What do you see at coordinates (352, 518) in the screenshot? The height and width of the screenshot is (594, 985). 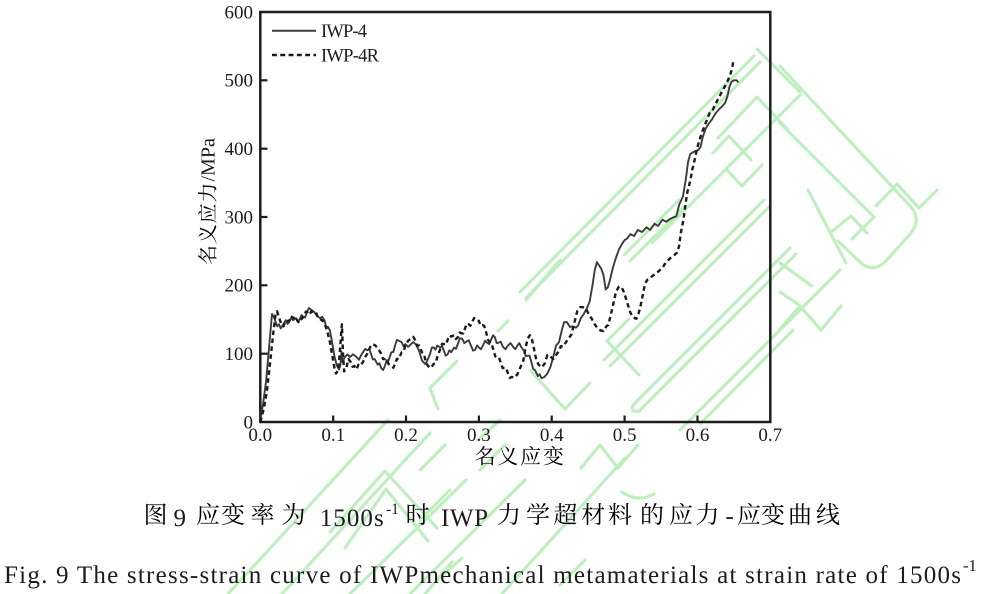 I see `svg-text: 1500s` at bounding box center [352, 518].